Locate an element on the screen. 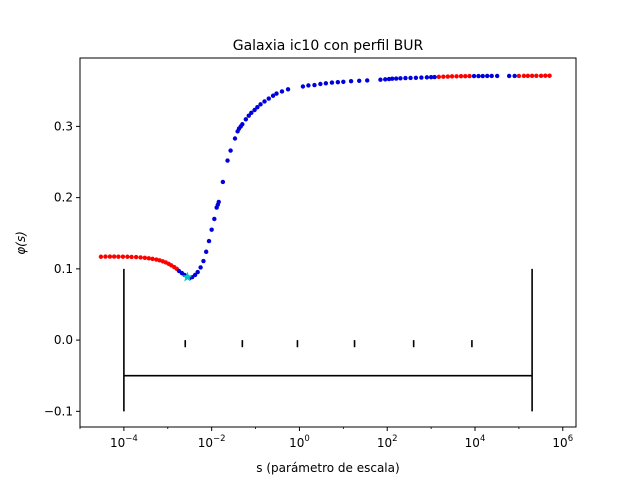 The height and width of the screenshot is (480, 640). x-tick-label: 10⁴ is located at coordinates (475, 442).